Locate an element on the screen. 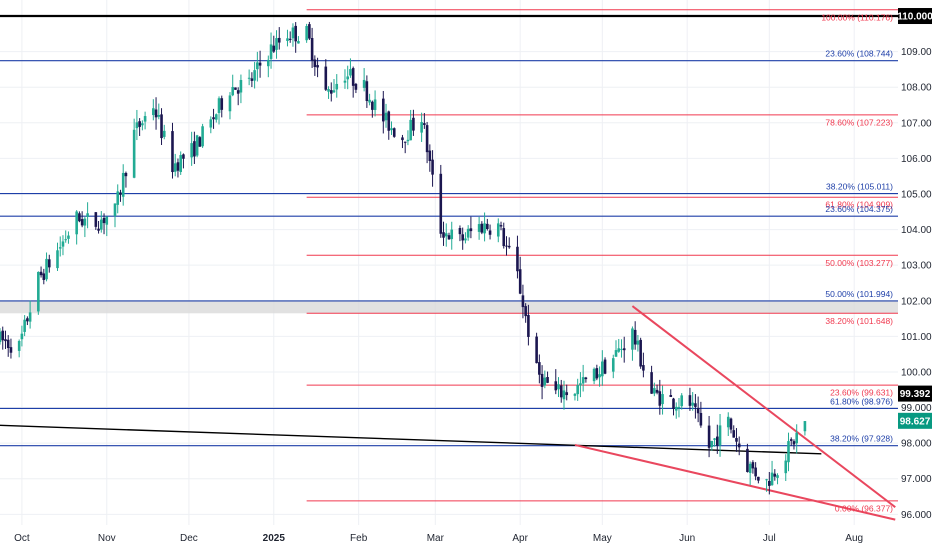 Image resolution: width=932 pixels, height=550 pixels. wedge-upper-line is located at coordinates (763, 406).